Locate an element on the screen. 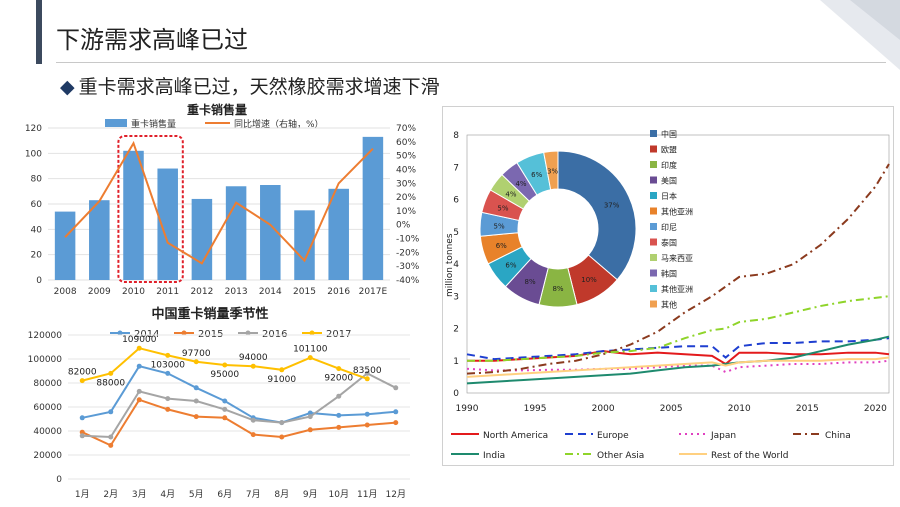 Image resolution: width=900 pixels, height=507 pixels. y-tick-label: 100000 is located at coordinates (45, 360).